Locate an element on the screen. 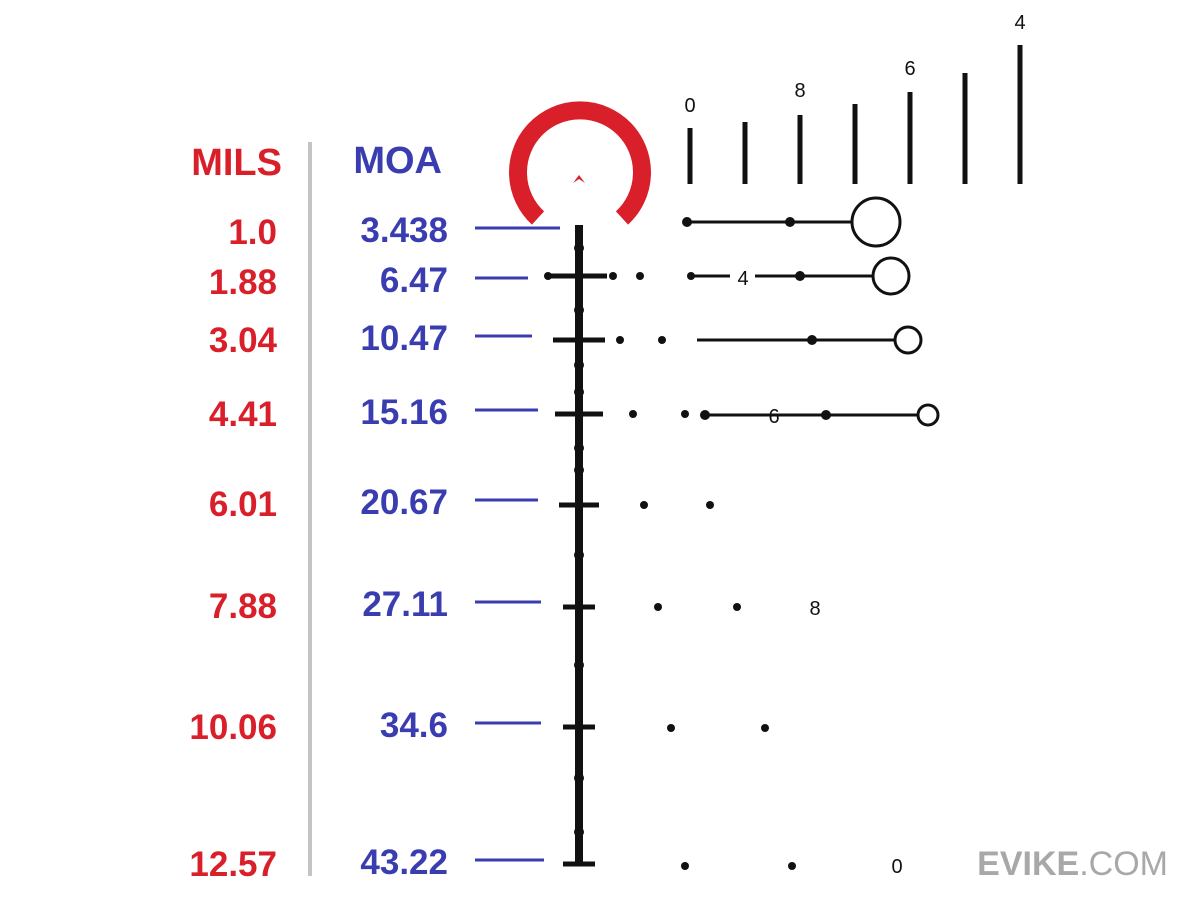 The width and height of the screenshot is (1200, 900). moa-value: 6.47 is located at coordinates (414, 280).